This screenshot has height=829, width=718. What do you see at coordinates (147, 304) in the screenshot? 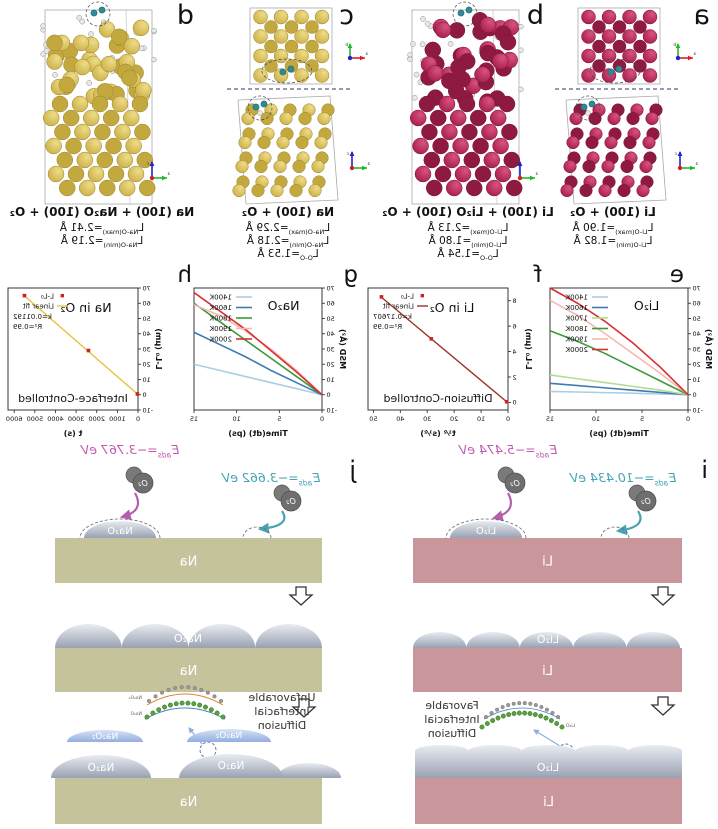
I see `y-tick-label: 60` at bounding box center [147, 304].